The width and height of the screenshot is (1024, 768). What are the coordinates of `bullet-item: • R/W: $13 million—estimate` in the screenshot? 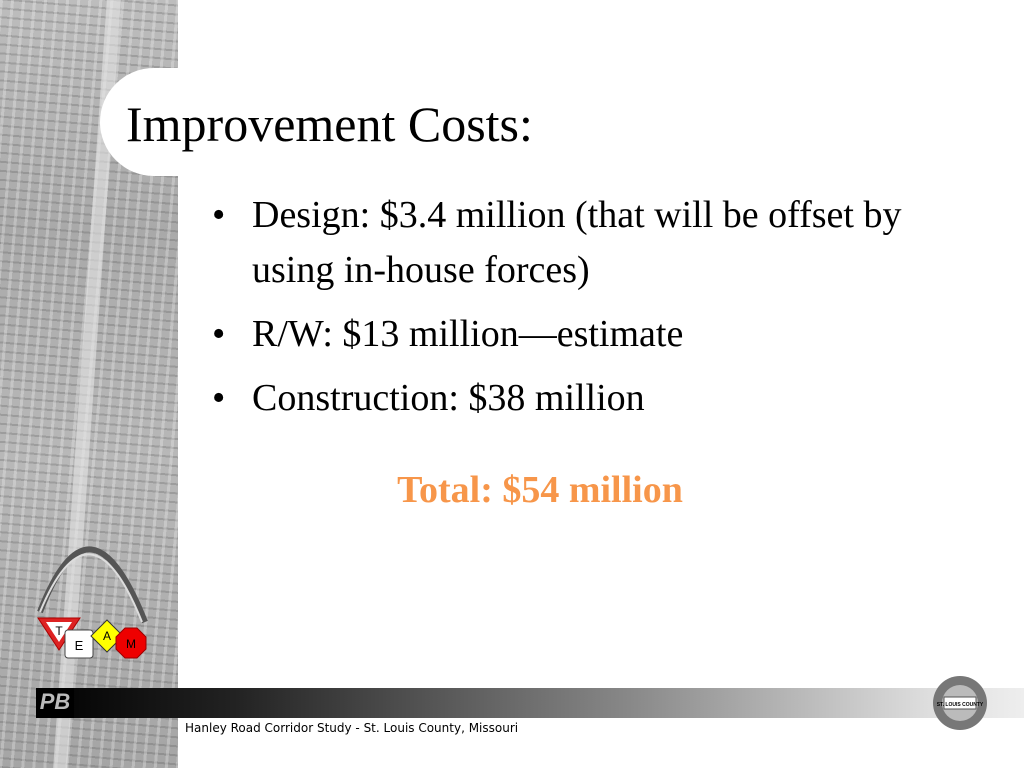 It's located at (572, 334).